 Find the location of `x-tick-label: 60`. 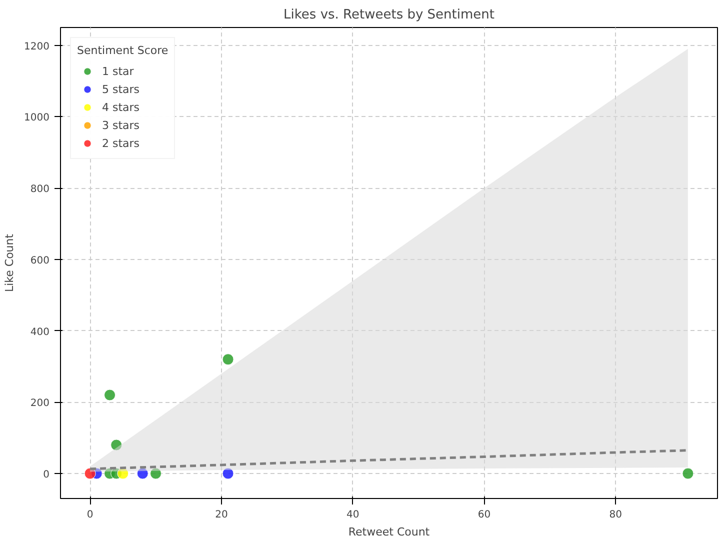

x-tick-label: 60 is located at coordinates (484, 515).